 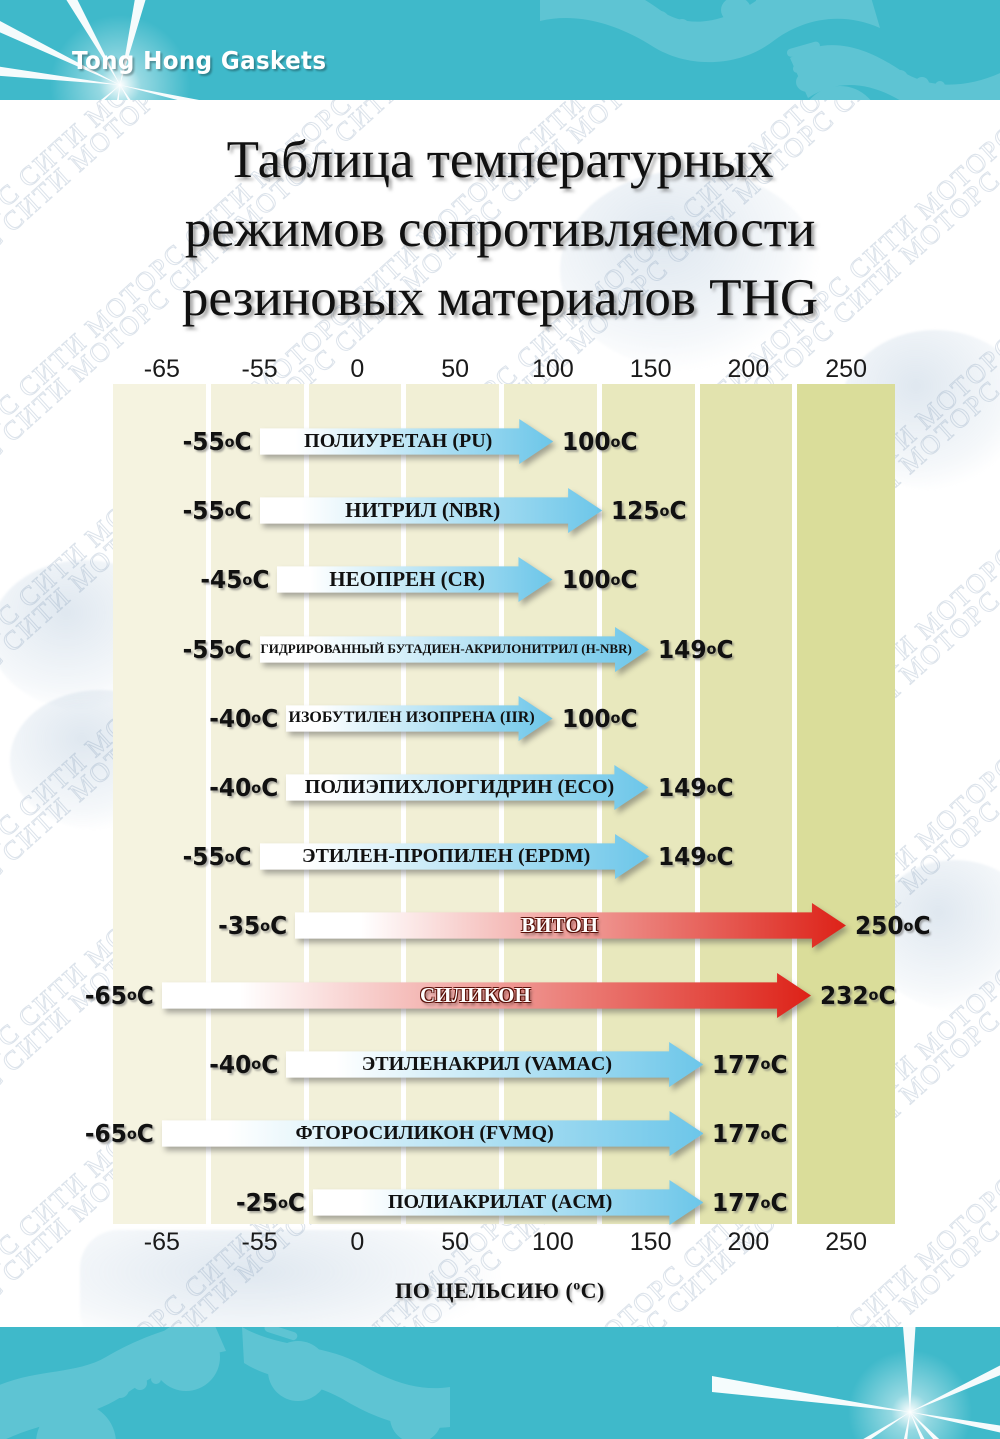 I want to click on footer-banner, so click(x=500, y=1383).